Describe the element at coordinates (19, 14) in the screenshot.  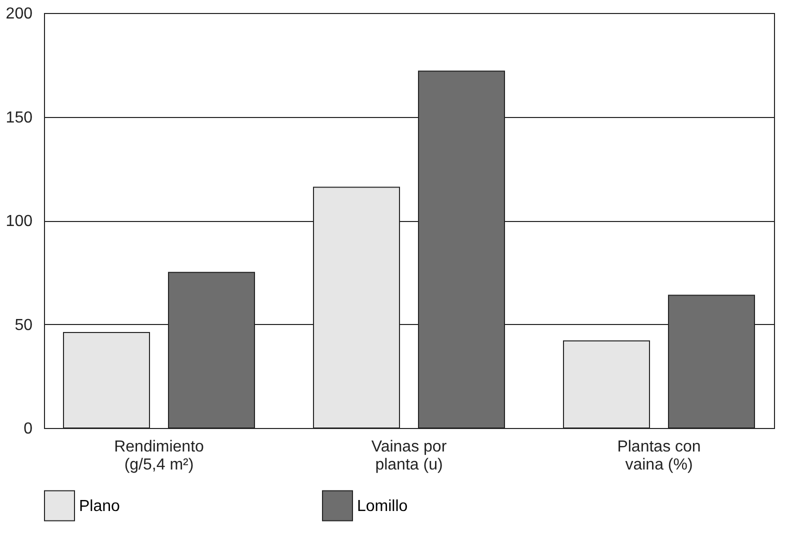
I see `y-tick-label: 200` at that location.